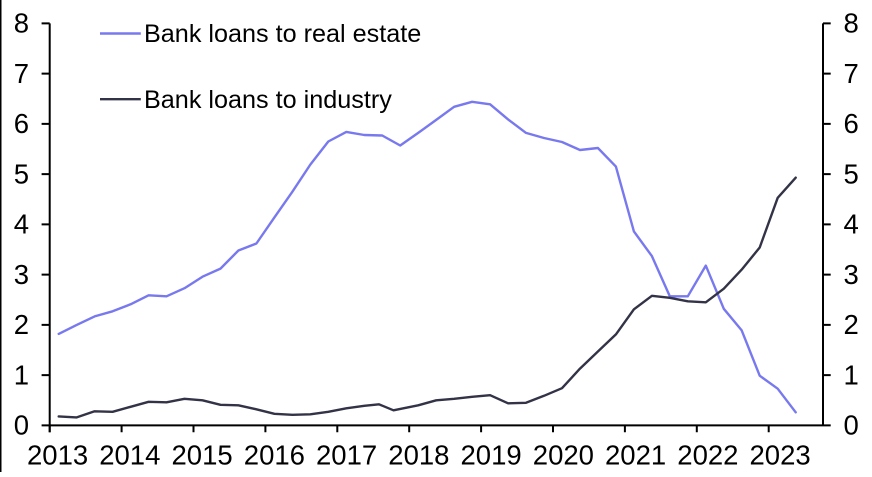  What do you see at coordinates (274, 455) in the screenshot?
I see `svg-text: 2016` at bounding box center [274, 455].